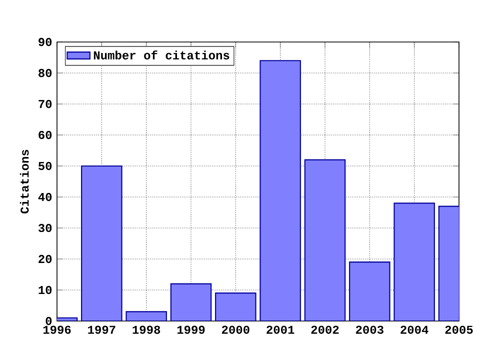 The width and height of the screenshot is (480, 350). I want to click on legend-label: Number of citations, so click(162, 55).